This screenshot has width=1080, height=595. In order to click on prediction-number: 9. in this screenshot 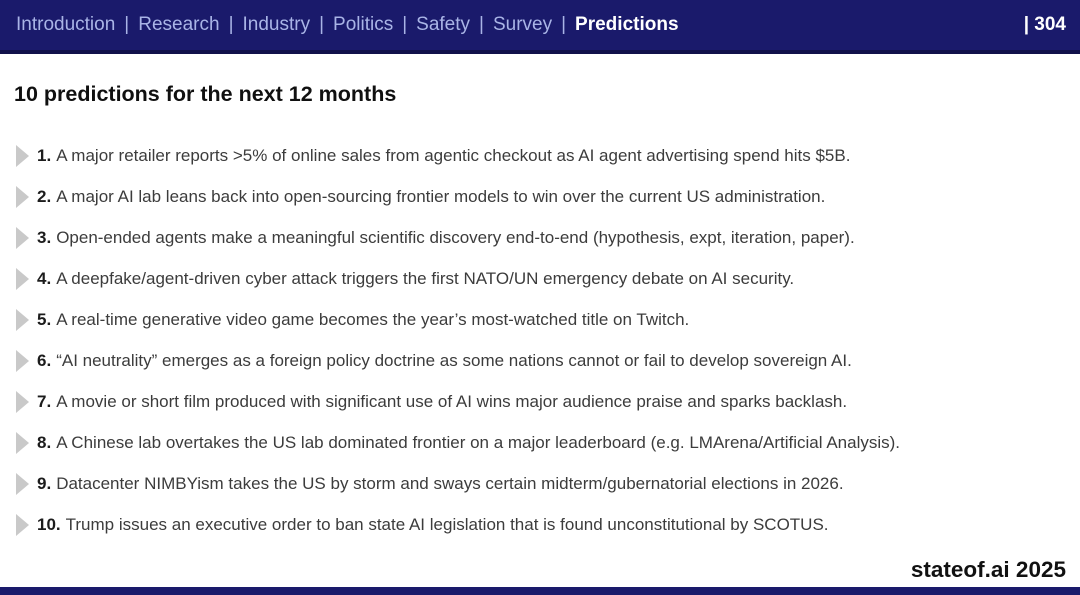, I will do `click(44, 483)`.